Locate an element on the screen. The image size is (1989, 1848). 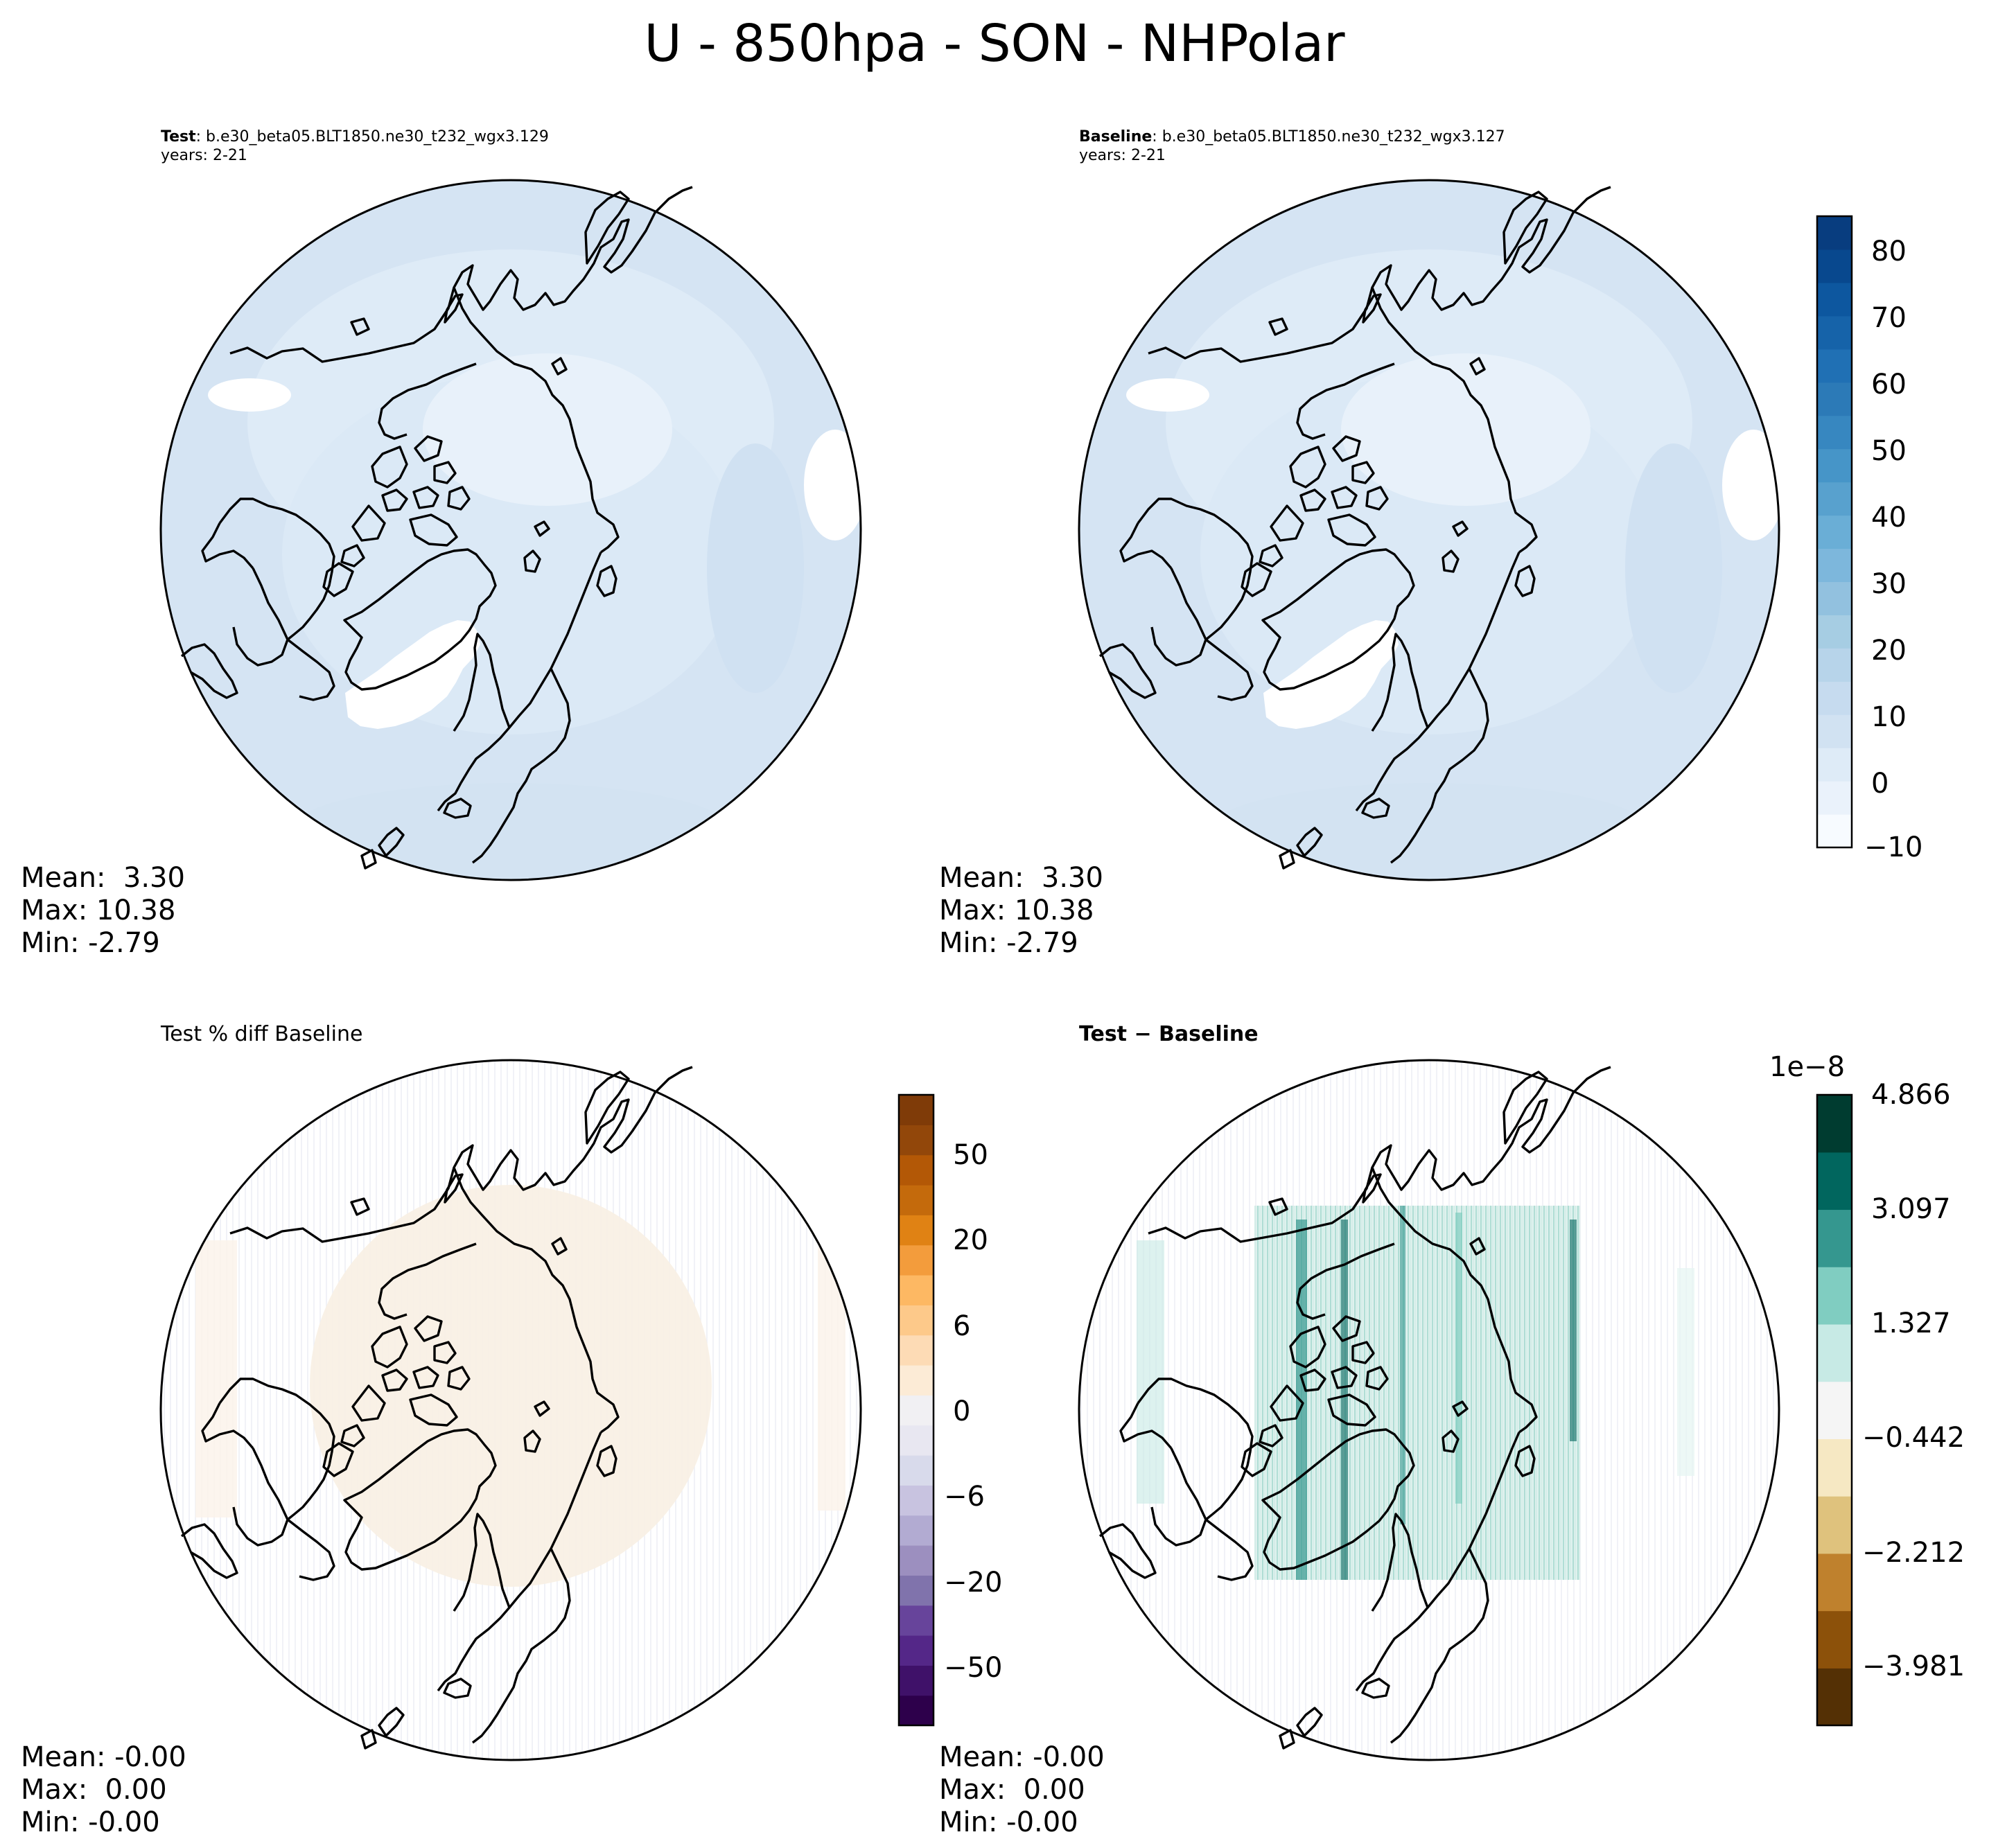
diff-max: Max: 0.00 is located at coordinates (1012, 1790).